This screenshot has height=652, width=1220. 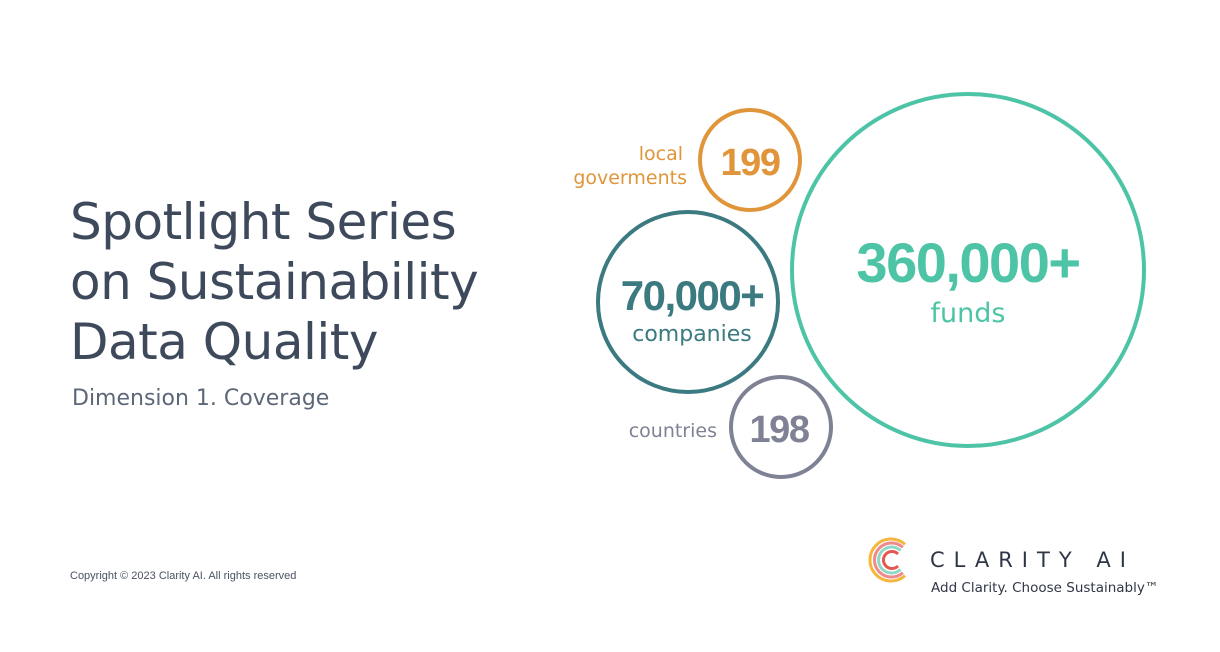 What do you see at coordinates (673, 431) in the screenshot?
I see `countries-label: countries` at bounding box center [673, 431].